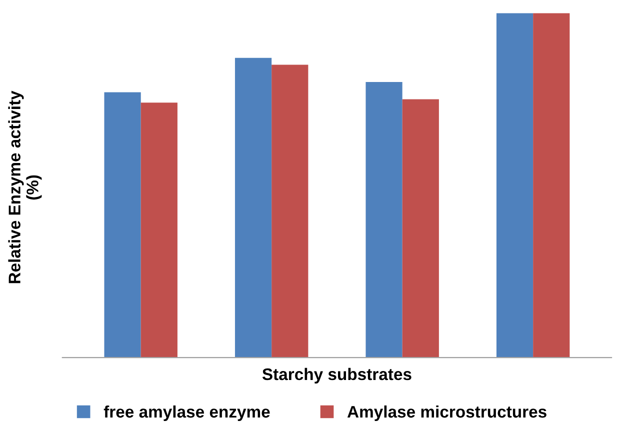  What do you see at coordinates (187, 413) in the screenshot?
I see `legend-label: free amylase enzyme` at bounding box center [187, 413].